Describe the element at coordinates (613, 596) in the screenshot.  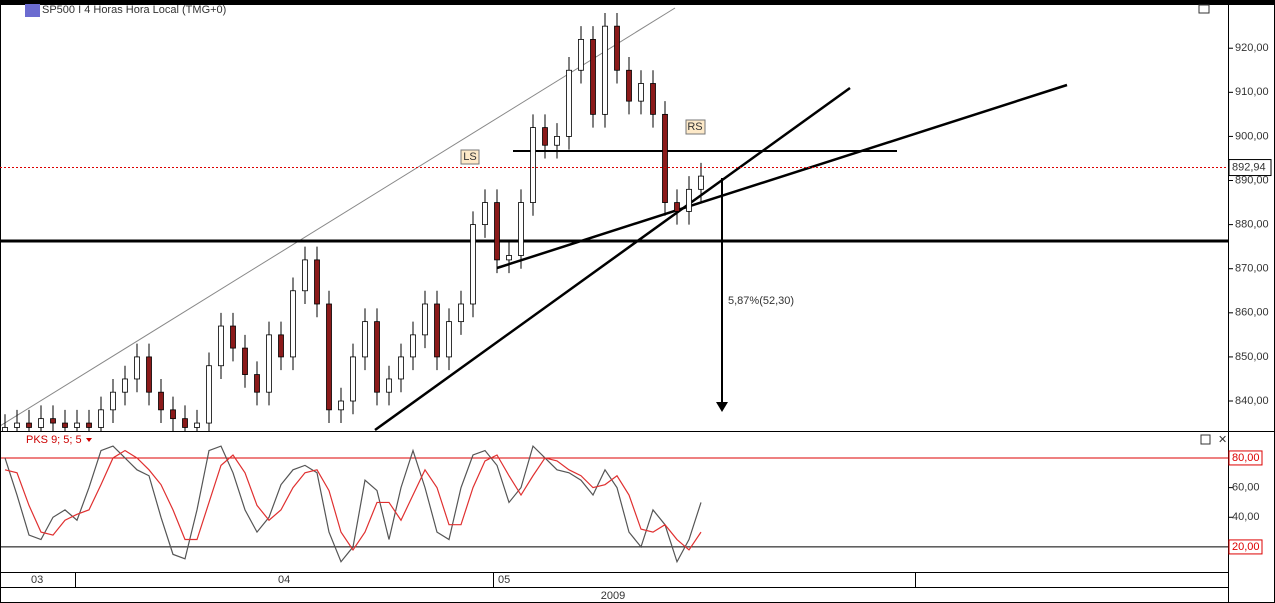
I see `year-label: 2009` at that location.